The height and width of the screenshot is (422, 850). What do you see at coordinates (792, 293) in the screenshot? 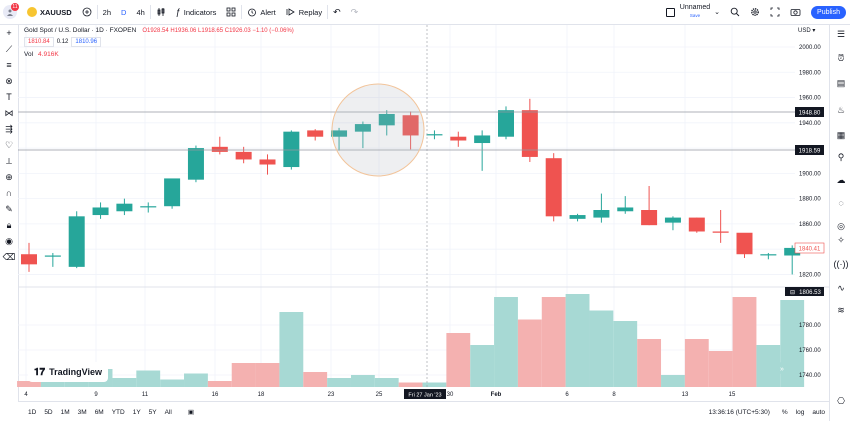
I see `crosshair-axis-icon: ⊟` at bounding box center [792, 293].